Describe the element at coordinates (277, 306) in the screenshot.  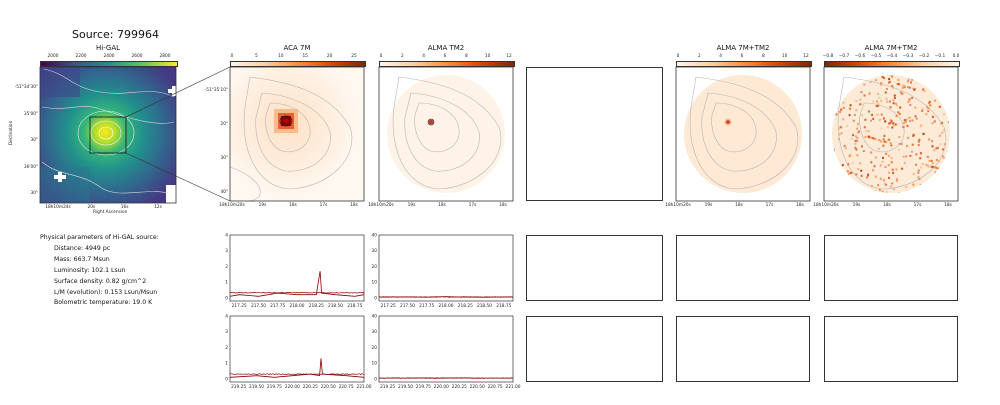
I see `spectrum-row1-aca-xtick: 217.75` at that location.